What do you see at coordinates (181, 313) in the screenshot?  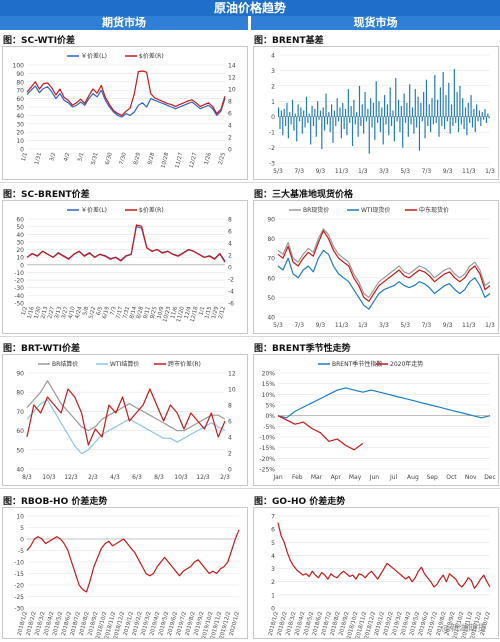 I see `x-tick-label: 11/20` at bounding box center [181, 313].